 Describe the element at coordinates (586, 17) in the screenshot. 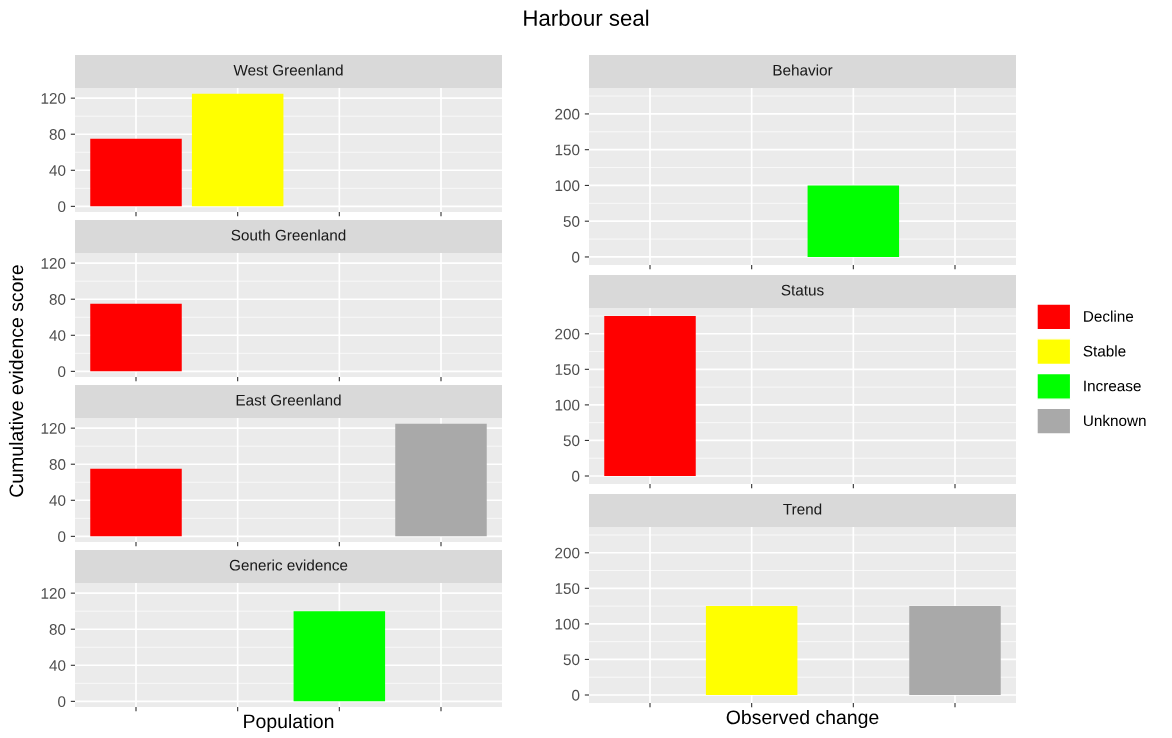

I see `text: Harbour seal` at that location.